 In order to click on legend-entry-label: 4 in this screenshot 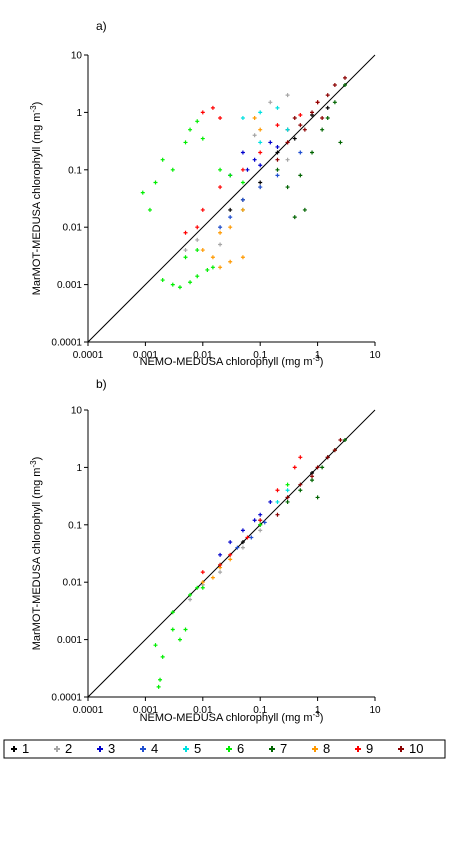, I will do `click(154, 748)`.